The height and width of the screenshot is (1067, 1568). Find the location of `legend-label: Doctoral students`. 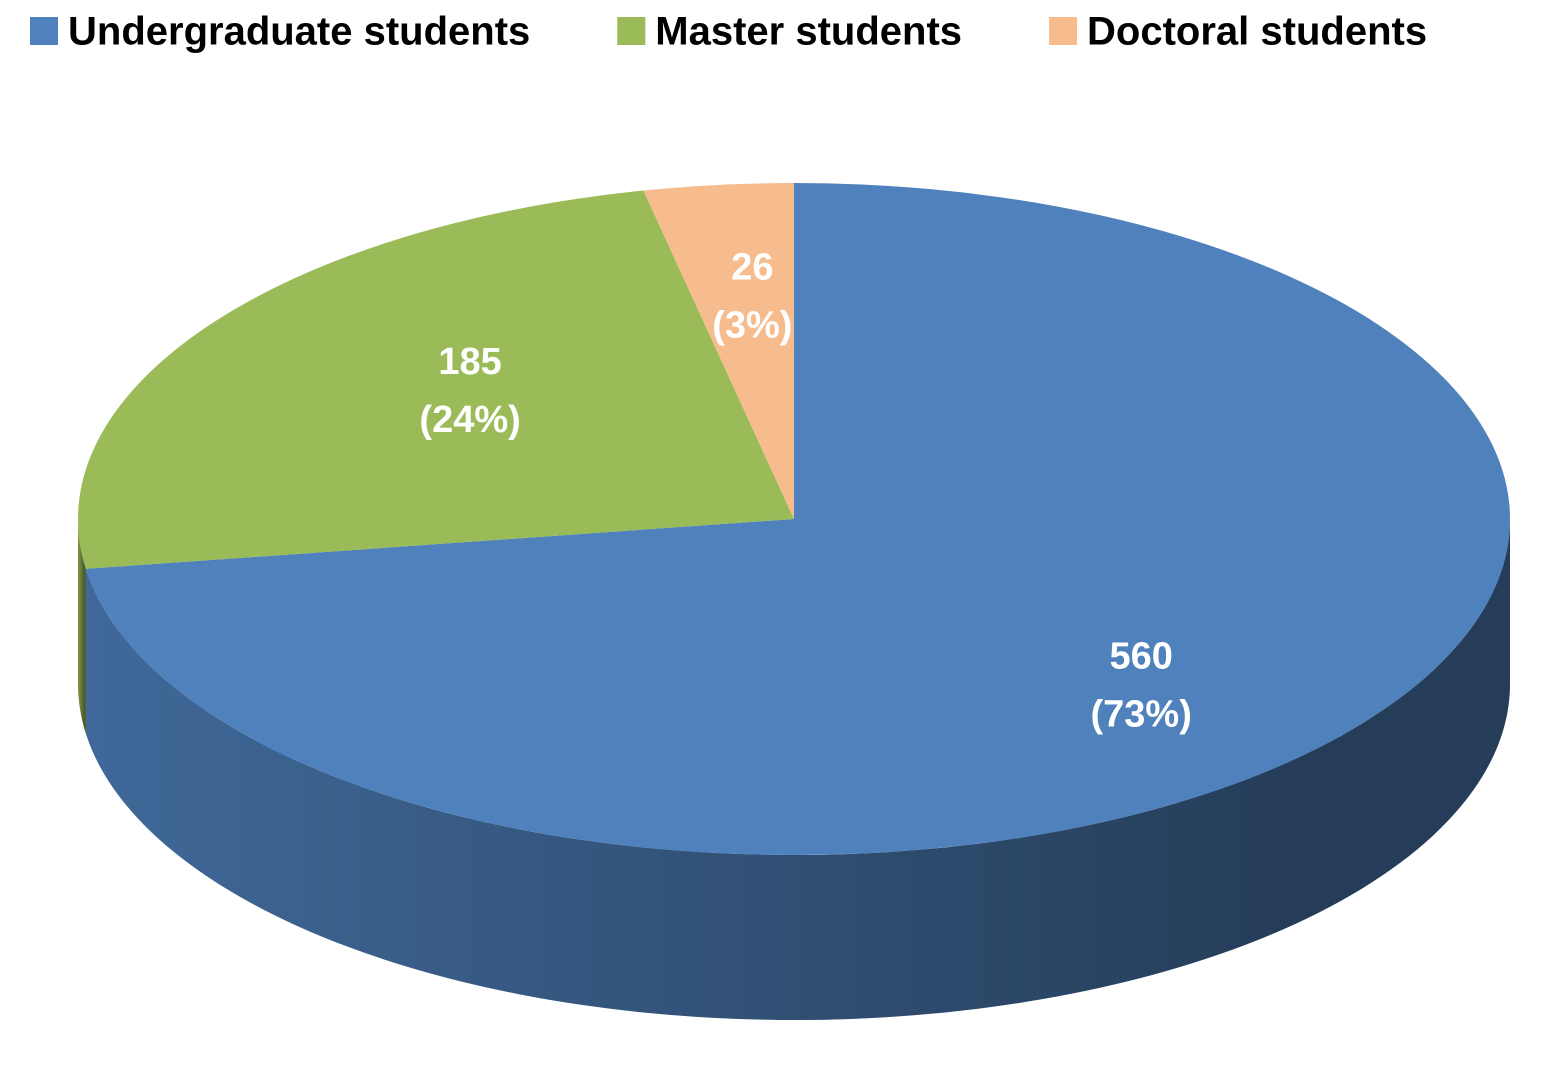

legend-label: Doctoral students is located at coordinates (1257, 32).